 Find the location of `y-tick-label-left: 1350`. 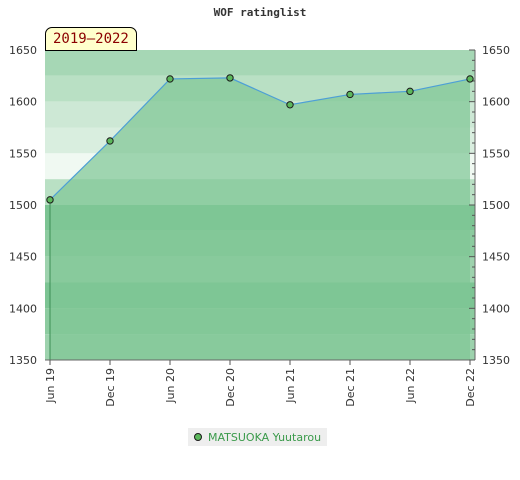

y-tick-label-left: 1350 is located at coordinates (23, 360).